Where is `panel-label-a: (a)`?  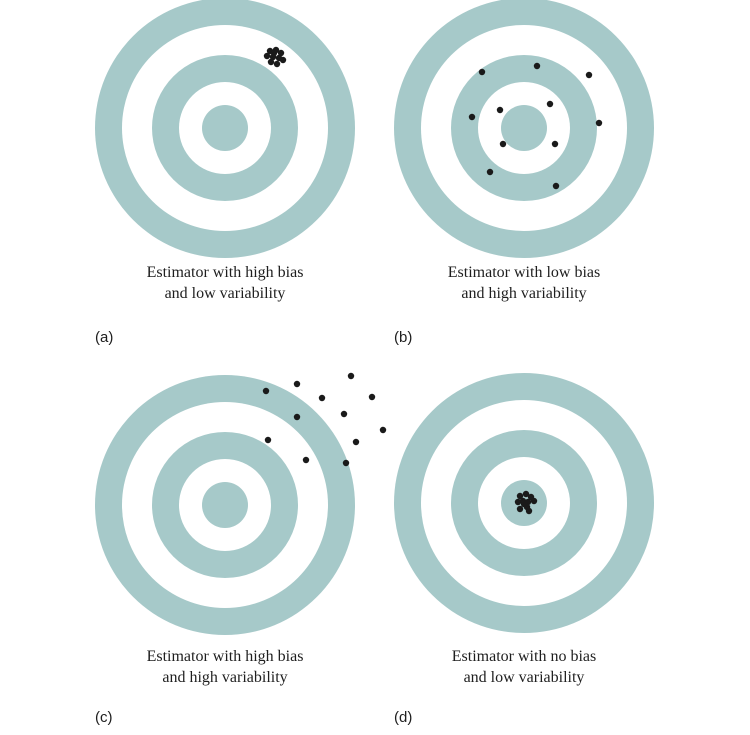 panel-label-a: (a) is located at coordinates (104, 337).